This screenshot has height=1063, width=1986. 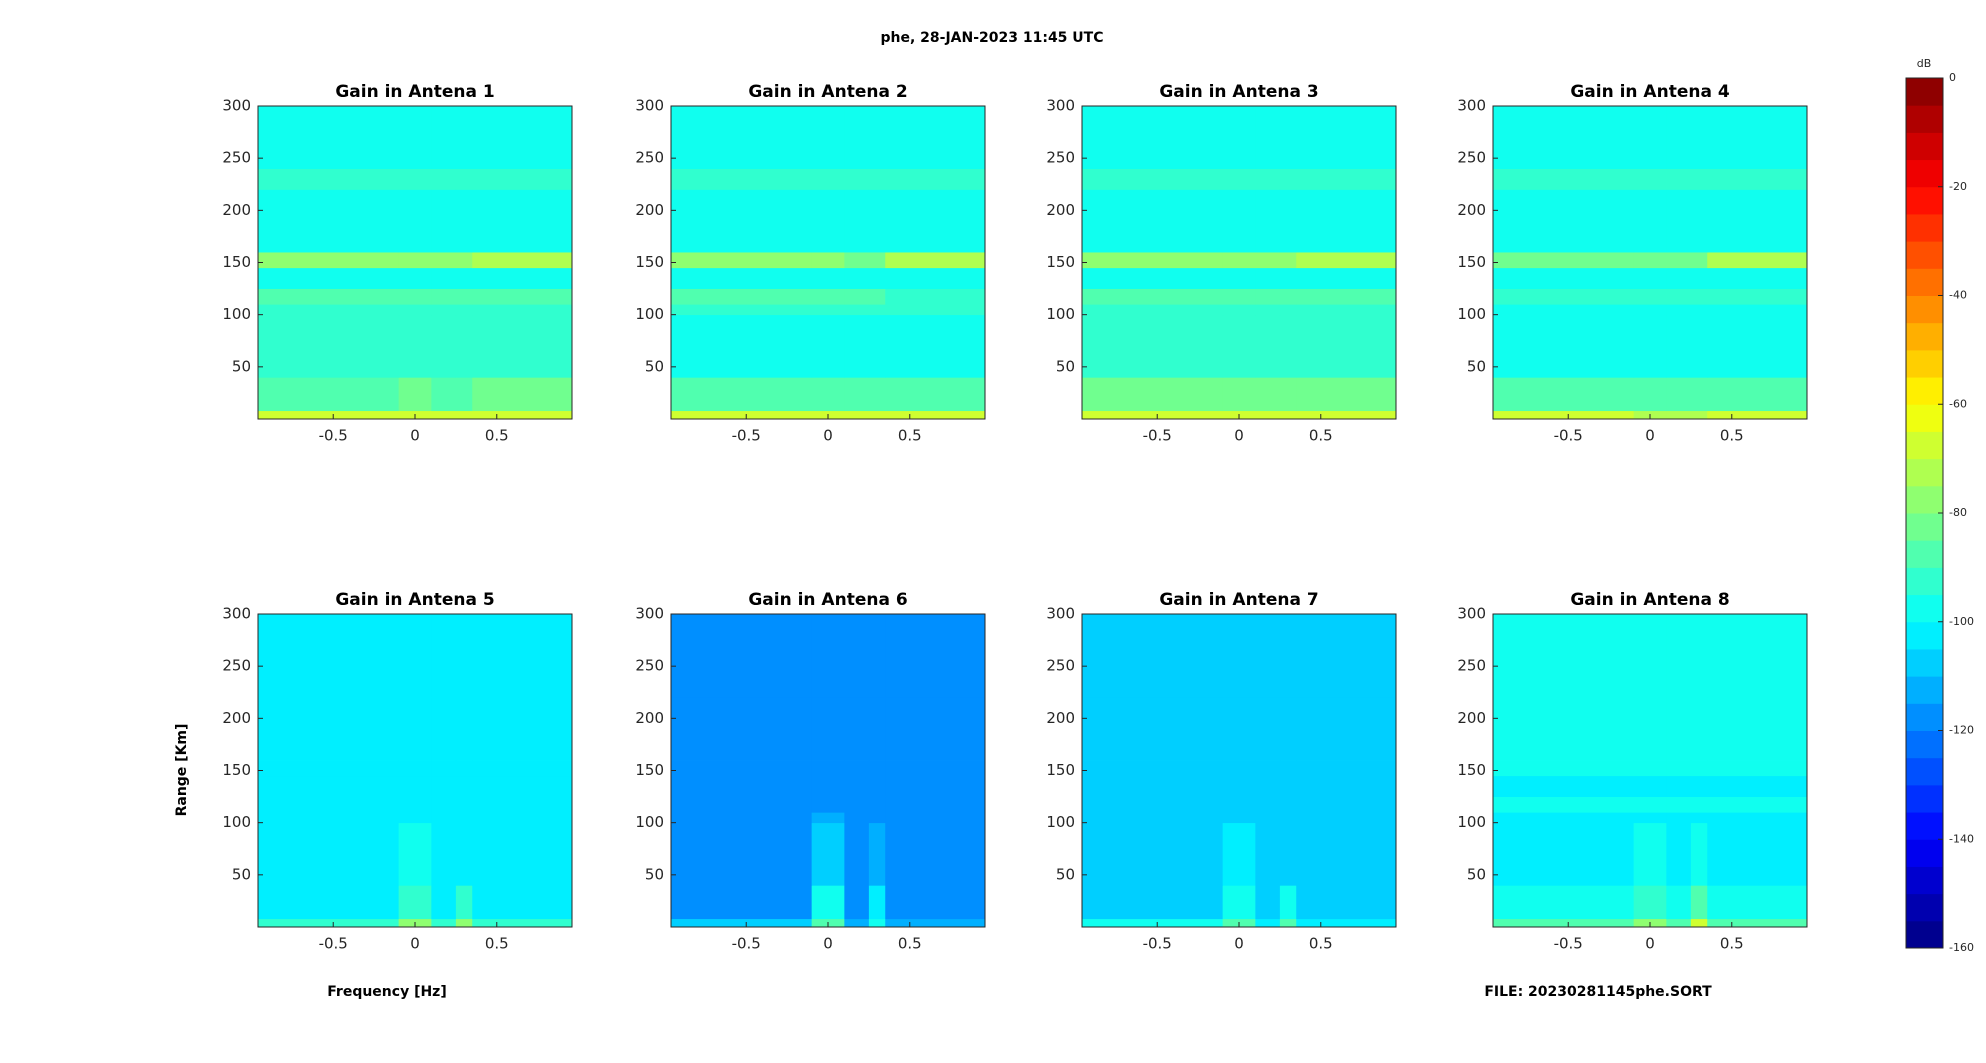 What do you see at coordinates (236, 822) in the screenshot?
I see `y-tick-label: 100` at bounding box center [236, 822].